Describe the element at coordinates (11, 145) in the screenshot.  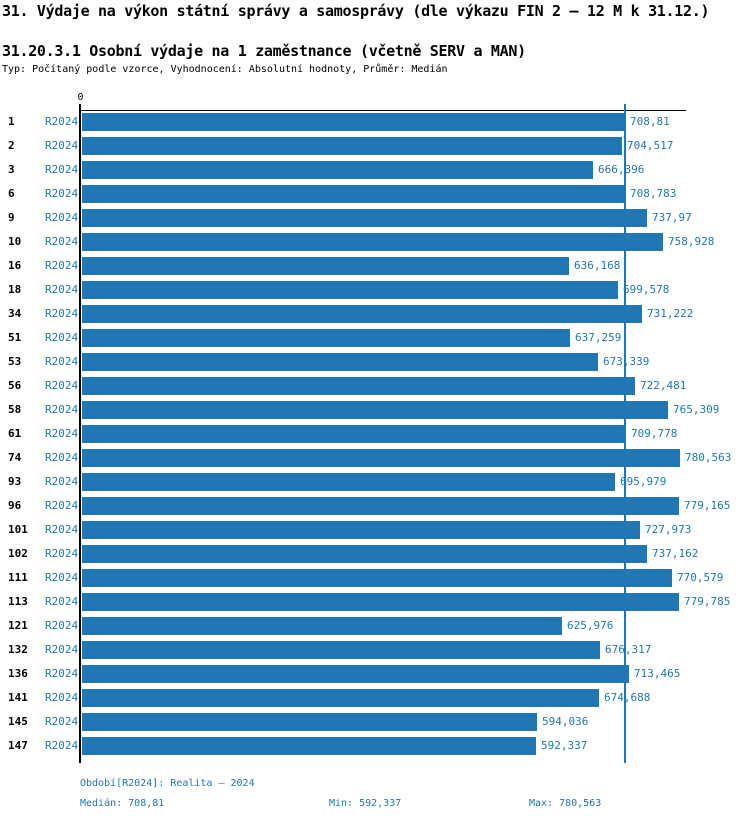
I see `row-id-label: 2` at that location.